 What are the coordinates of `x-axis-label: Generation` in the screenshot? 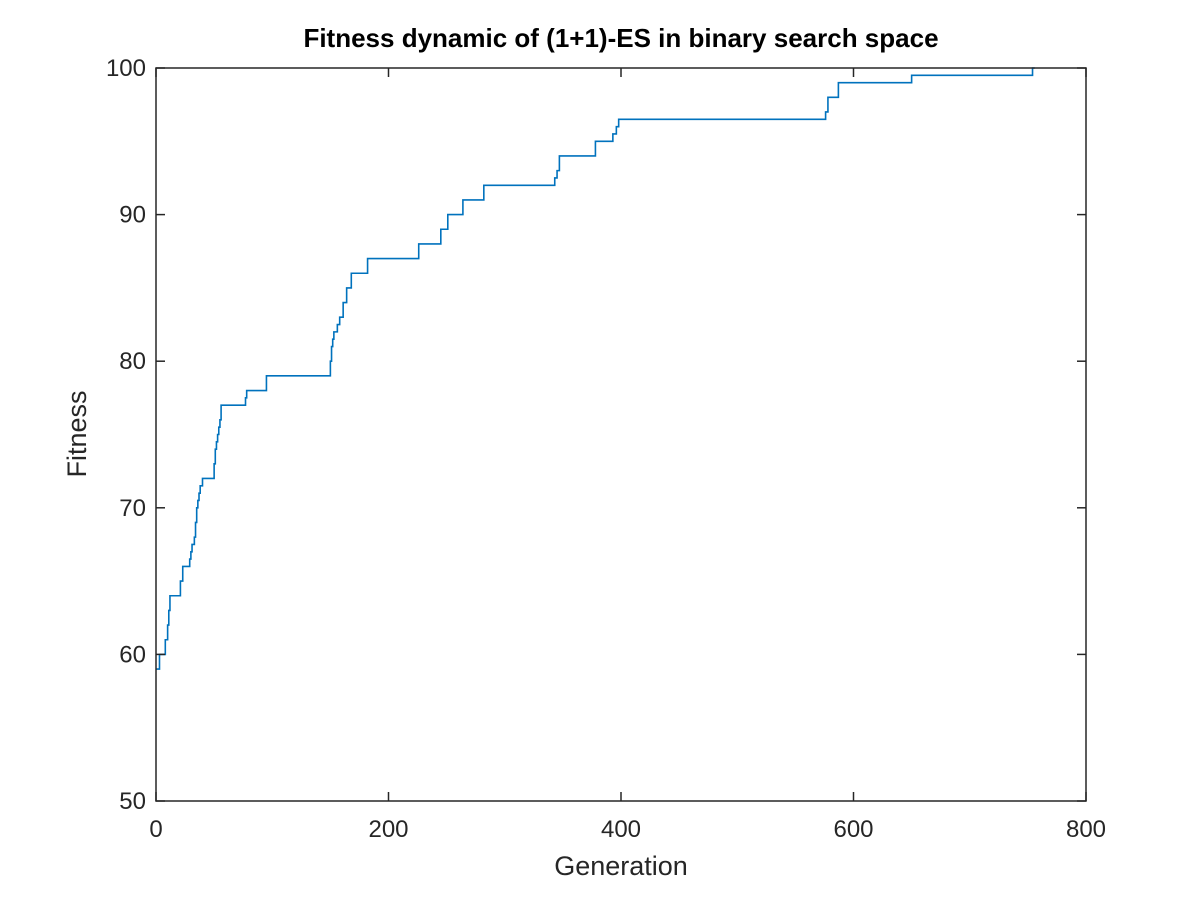 It's located at (621, 866).